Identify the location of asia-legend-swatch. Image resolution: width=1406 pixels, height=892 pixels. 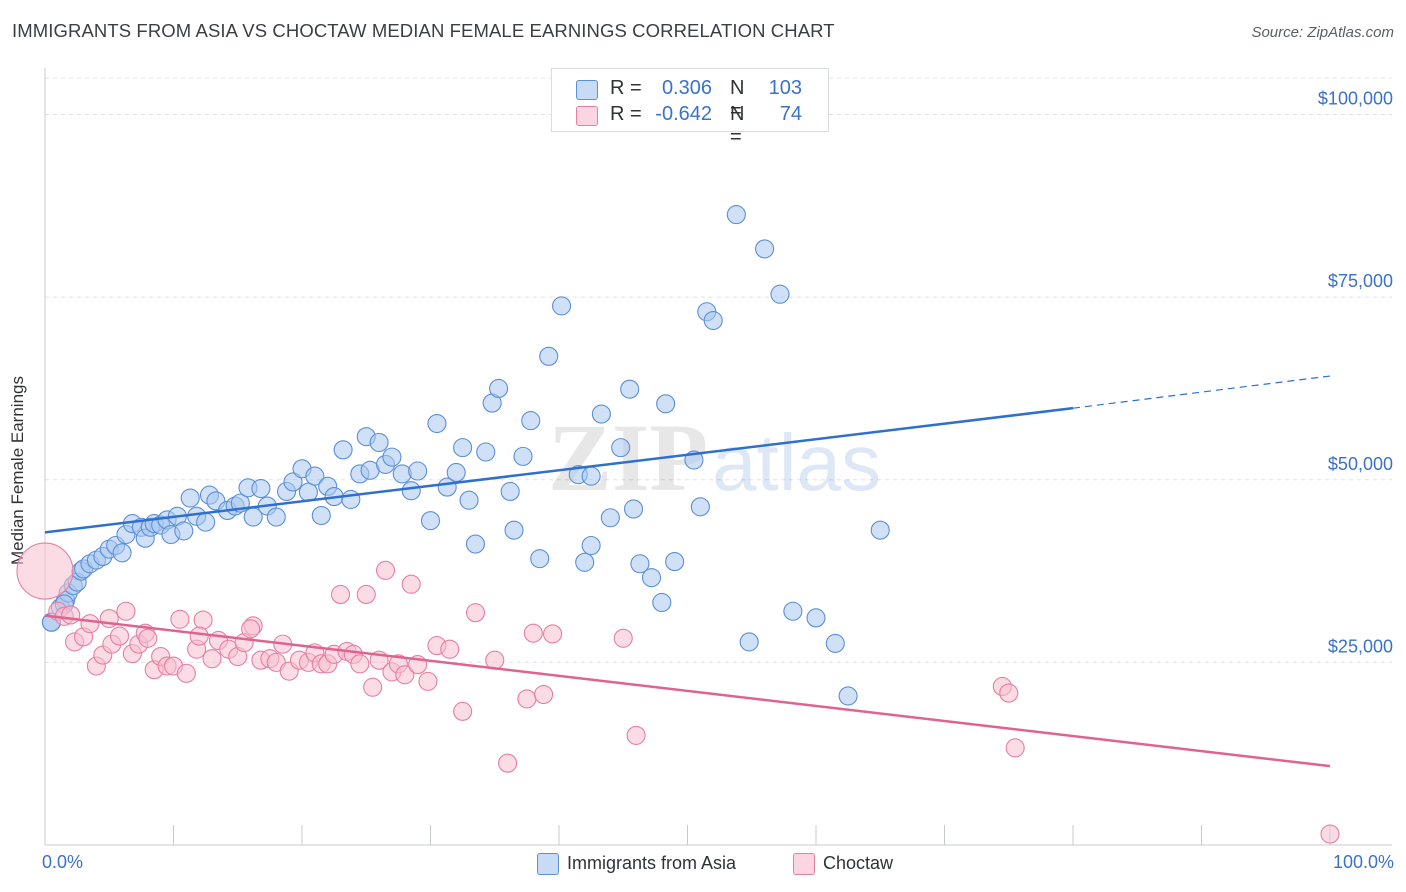
(548, 864).